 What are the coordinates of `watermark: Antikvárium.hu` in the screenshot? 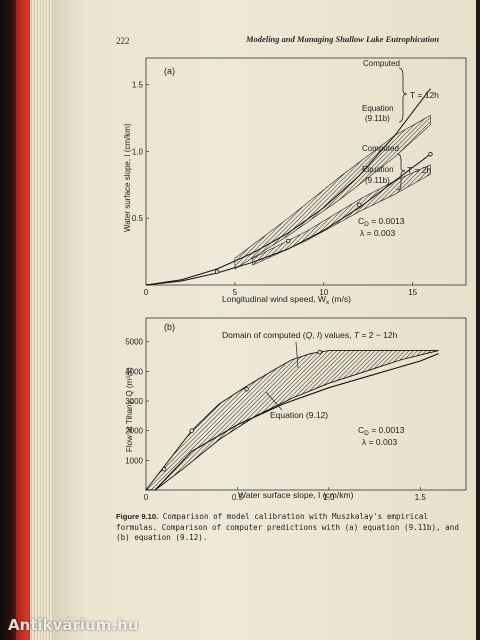 It's located at (73, 625).